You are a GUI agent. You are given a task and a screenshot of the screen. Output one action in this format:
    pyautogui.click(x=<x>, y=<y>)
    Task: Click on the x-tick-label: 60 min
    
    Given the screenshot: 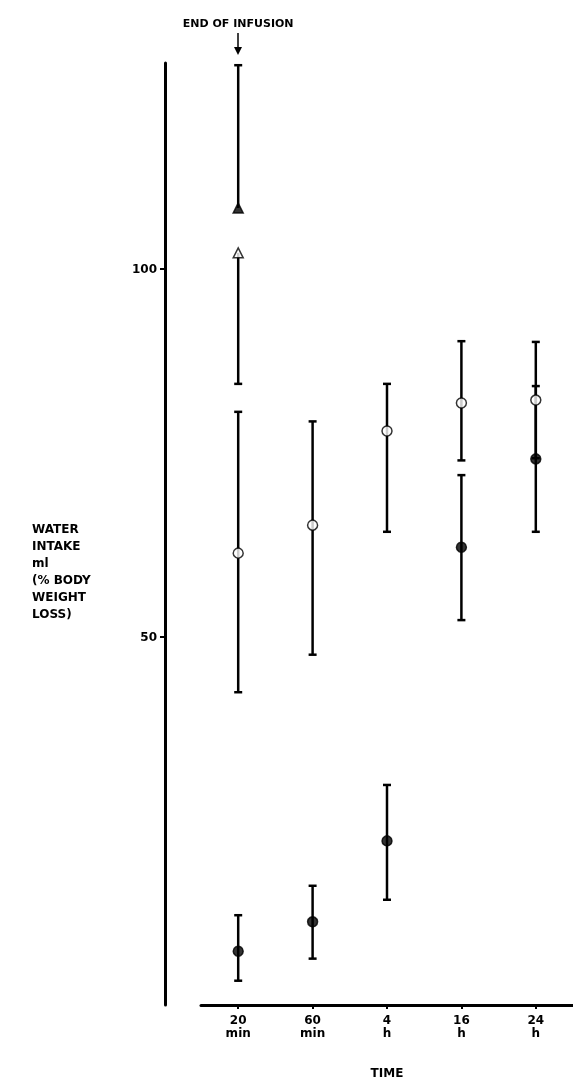 What is the action you would take?
    pyautogui.click(x=313, y=1026)
    